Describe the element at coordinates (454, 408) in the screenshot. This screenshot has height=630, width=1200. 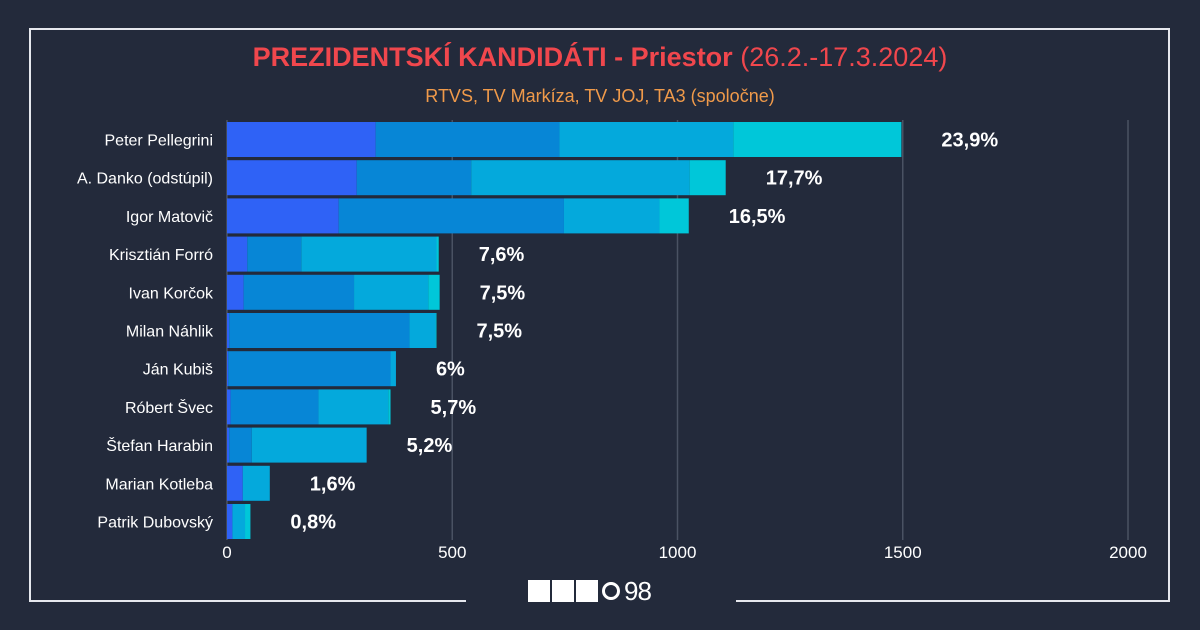
I see `data-label: 5,7%` at that location.